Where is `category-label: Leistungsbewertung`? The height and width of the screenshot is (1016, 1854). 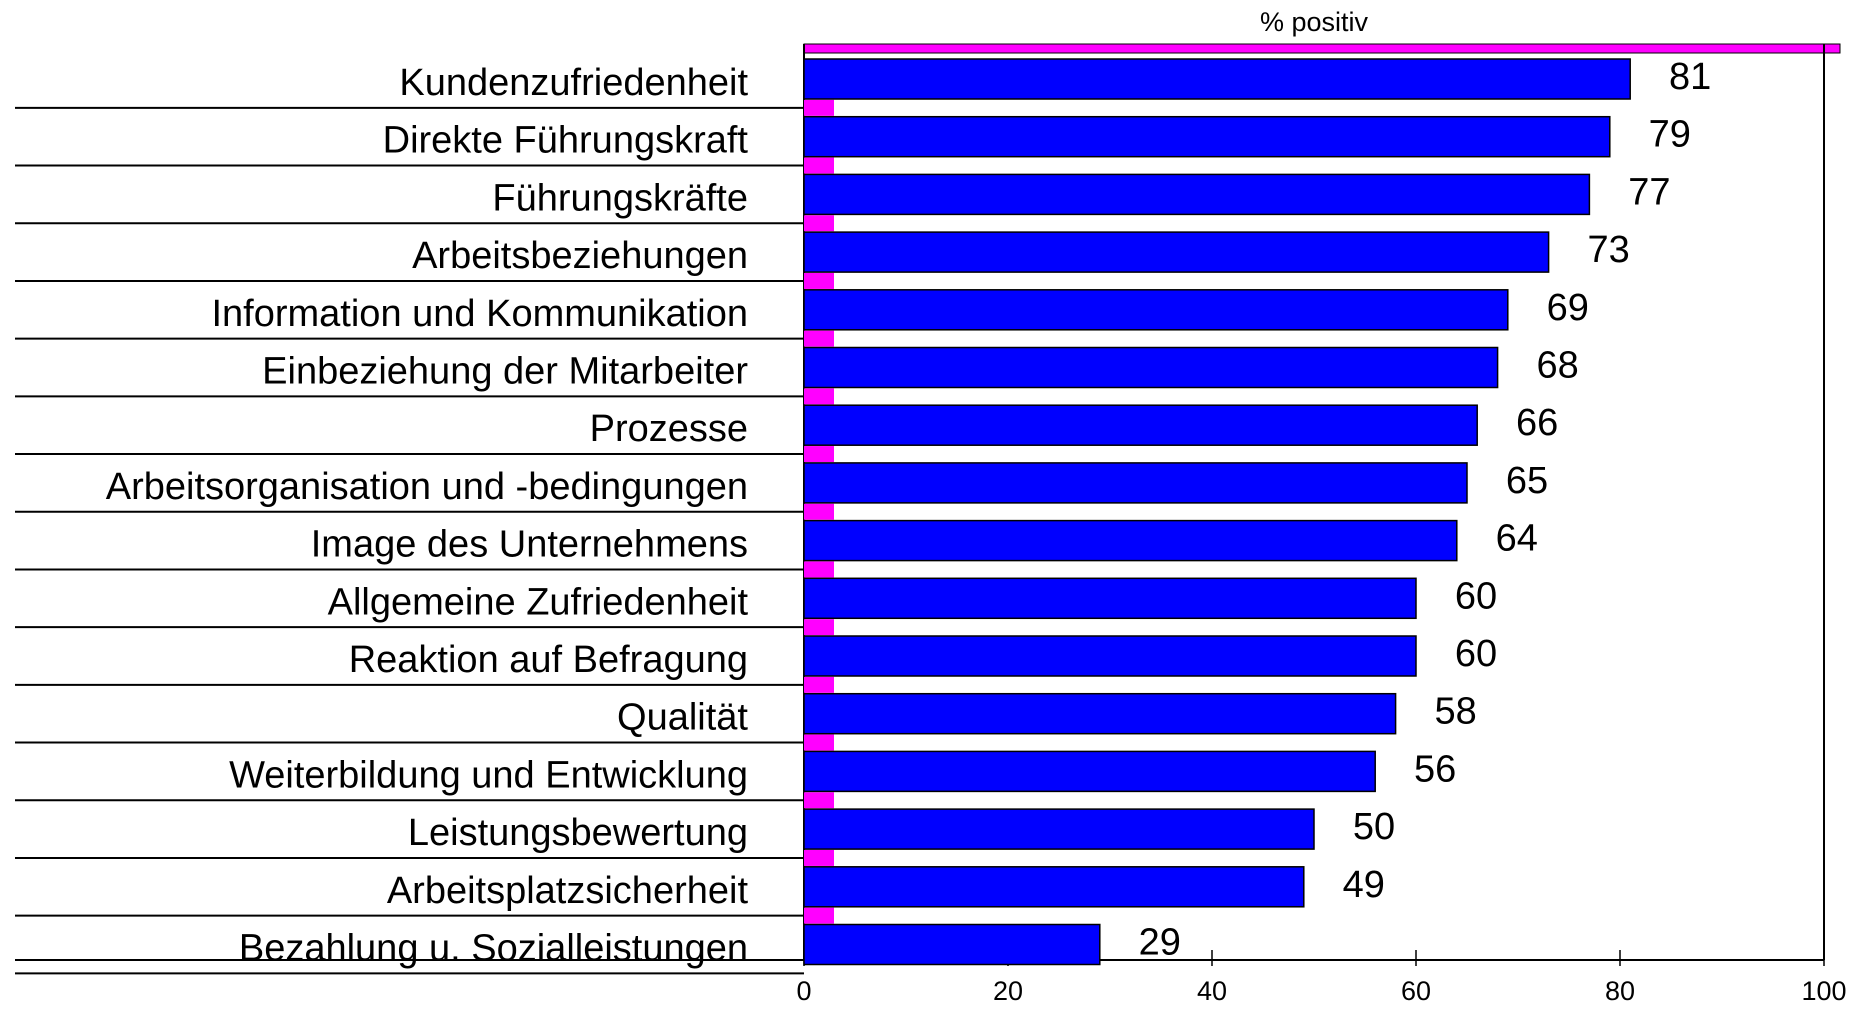
category-label: Leistungsbewertung is located at coordinates (578, 833).